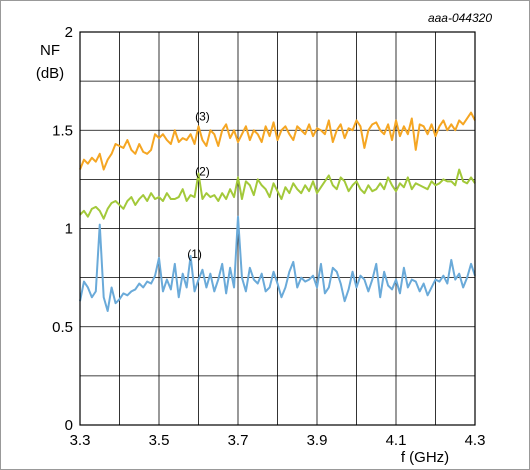 The width and height of the screenshot is (530, 470). I want to click on x-tick-label: 3.3, so click(80, 440).